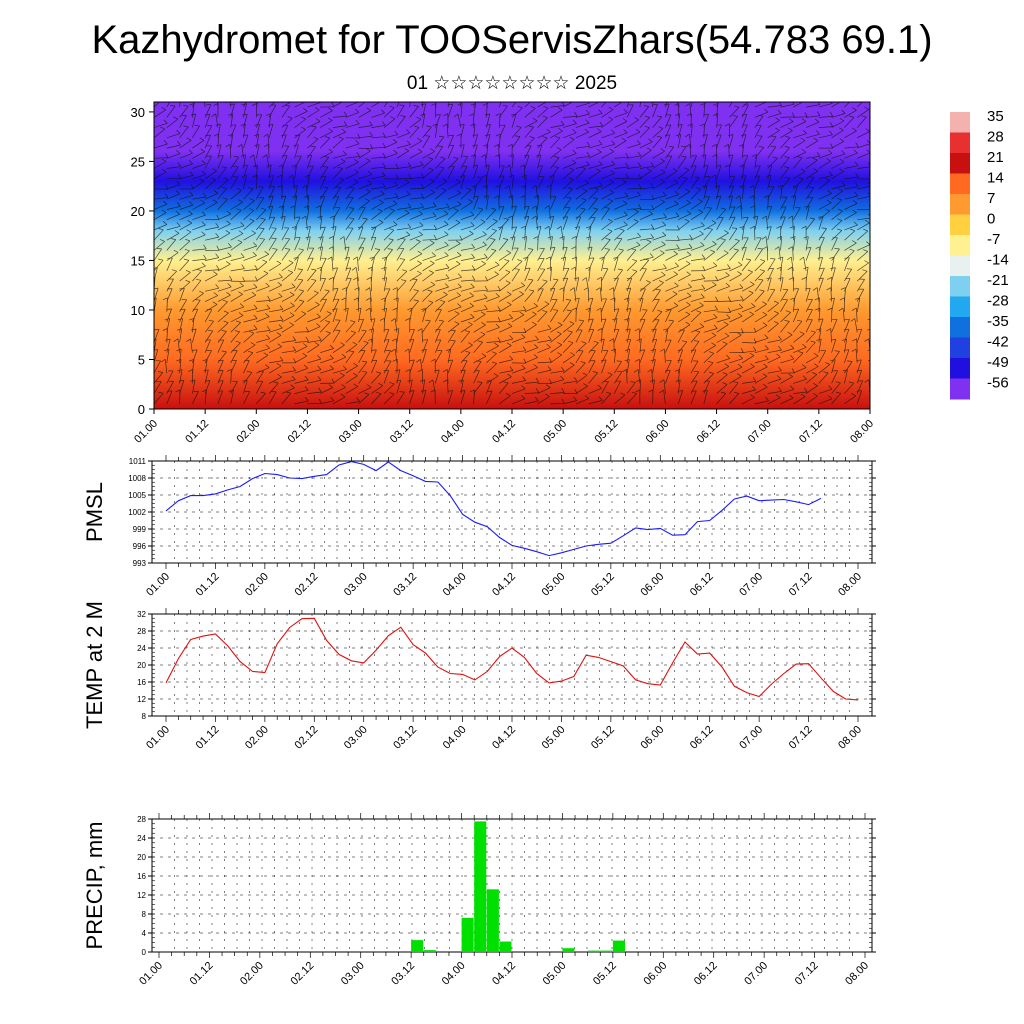 This screenshot has height=1024, width=1024. What do you see at coordinates (751, 738) in the screenshot?
I see `x-tick-label: 07.00` at bounding box center [751, 738].